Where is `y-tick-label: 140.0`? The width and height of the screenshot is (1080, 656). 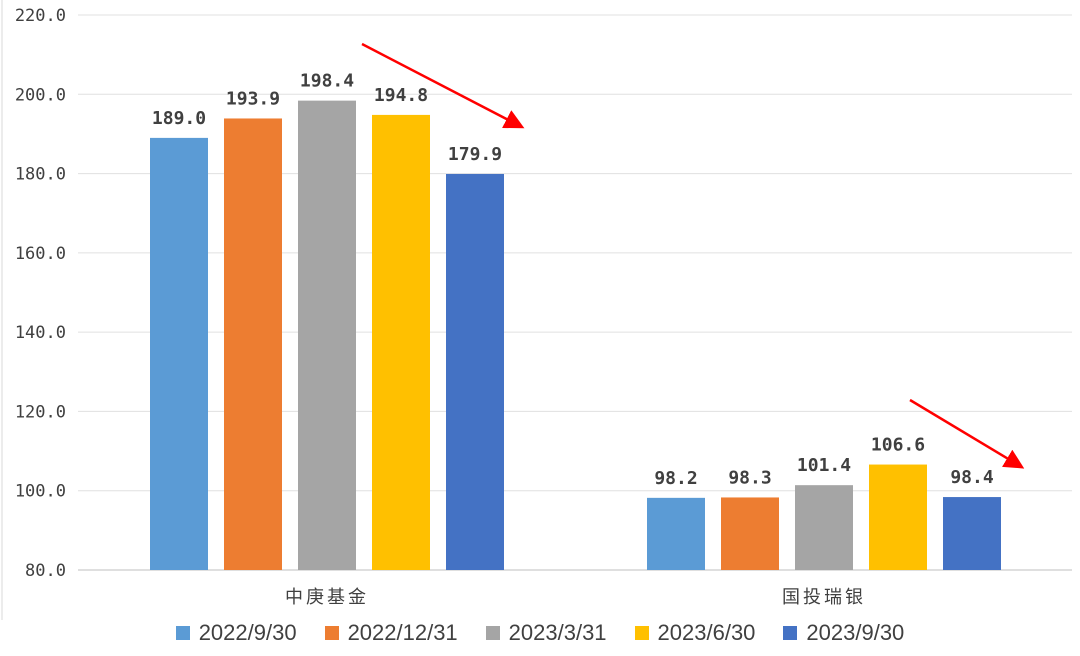
y-tick-label: 140.0 is located at coordinates (40, 333).